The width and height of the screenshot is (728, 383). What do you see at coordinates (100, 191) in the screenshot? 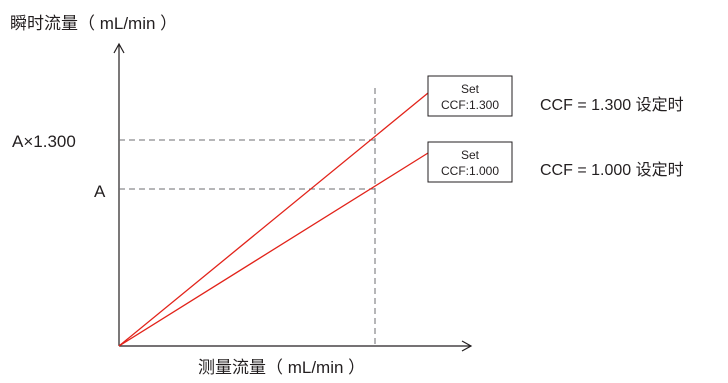
I see `lower-level-label: A` at bounding box center [100, 191].